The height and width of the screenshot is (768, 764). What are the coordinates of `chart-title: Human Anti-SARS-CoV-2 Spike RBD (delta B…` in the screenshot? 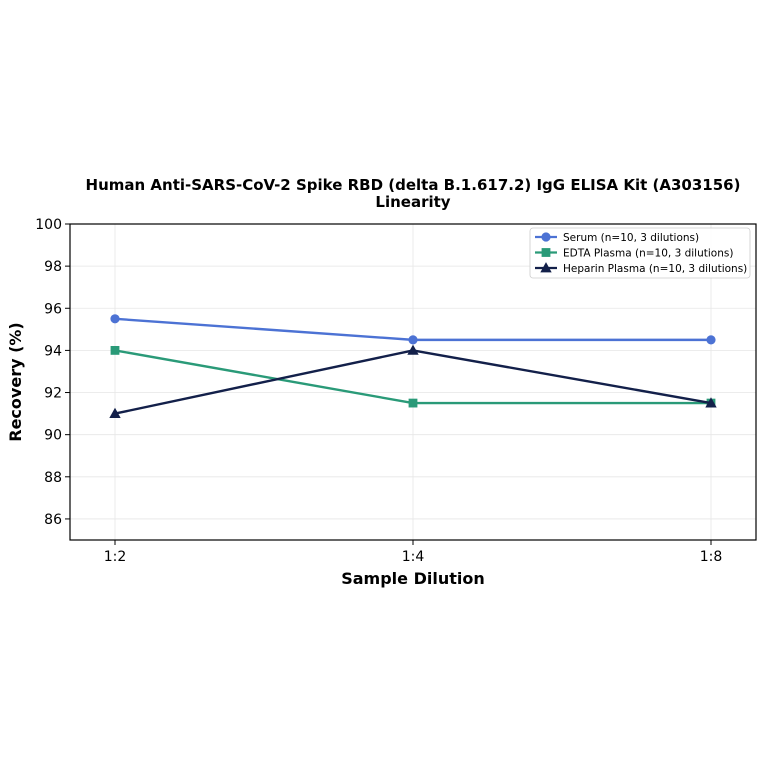 It's located at (413, 185).